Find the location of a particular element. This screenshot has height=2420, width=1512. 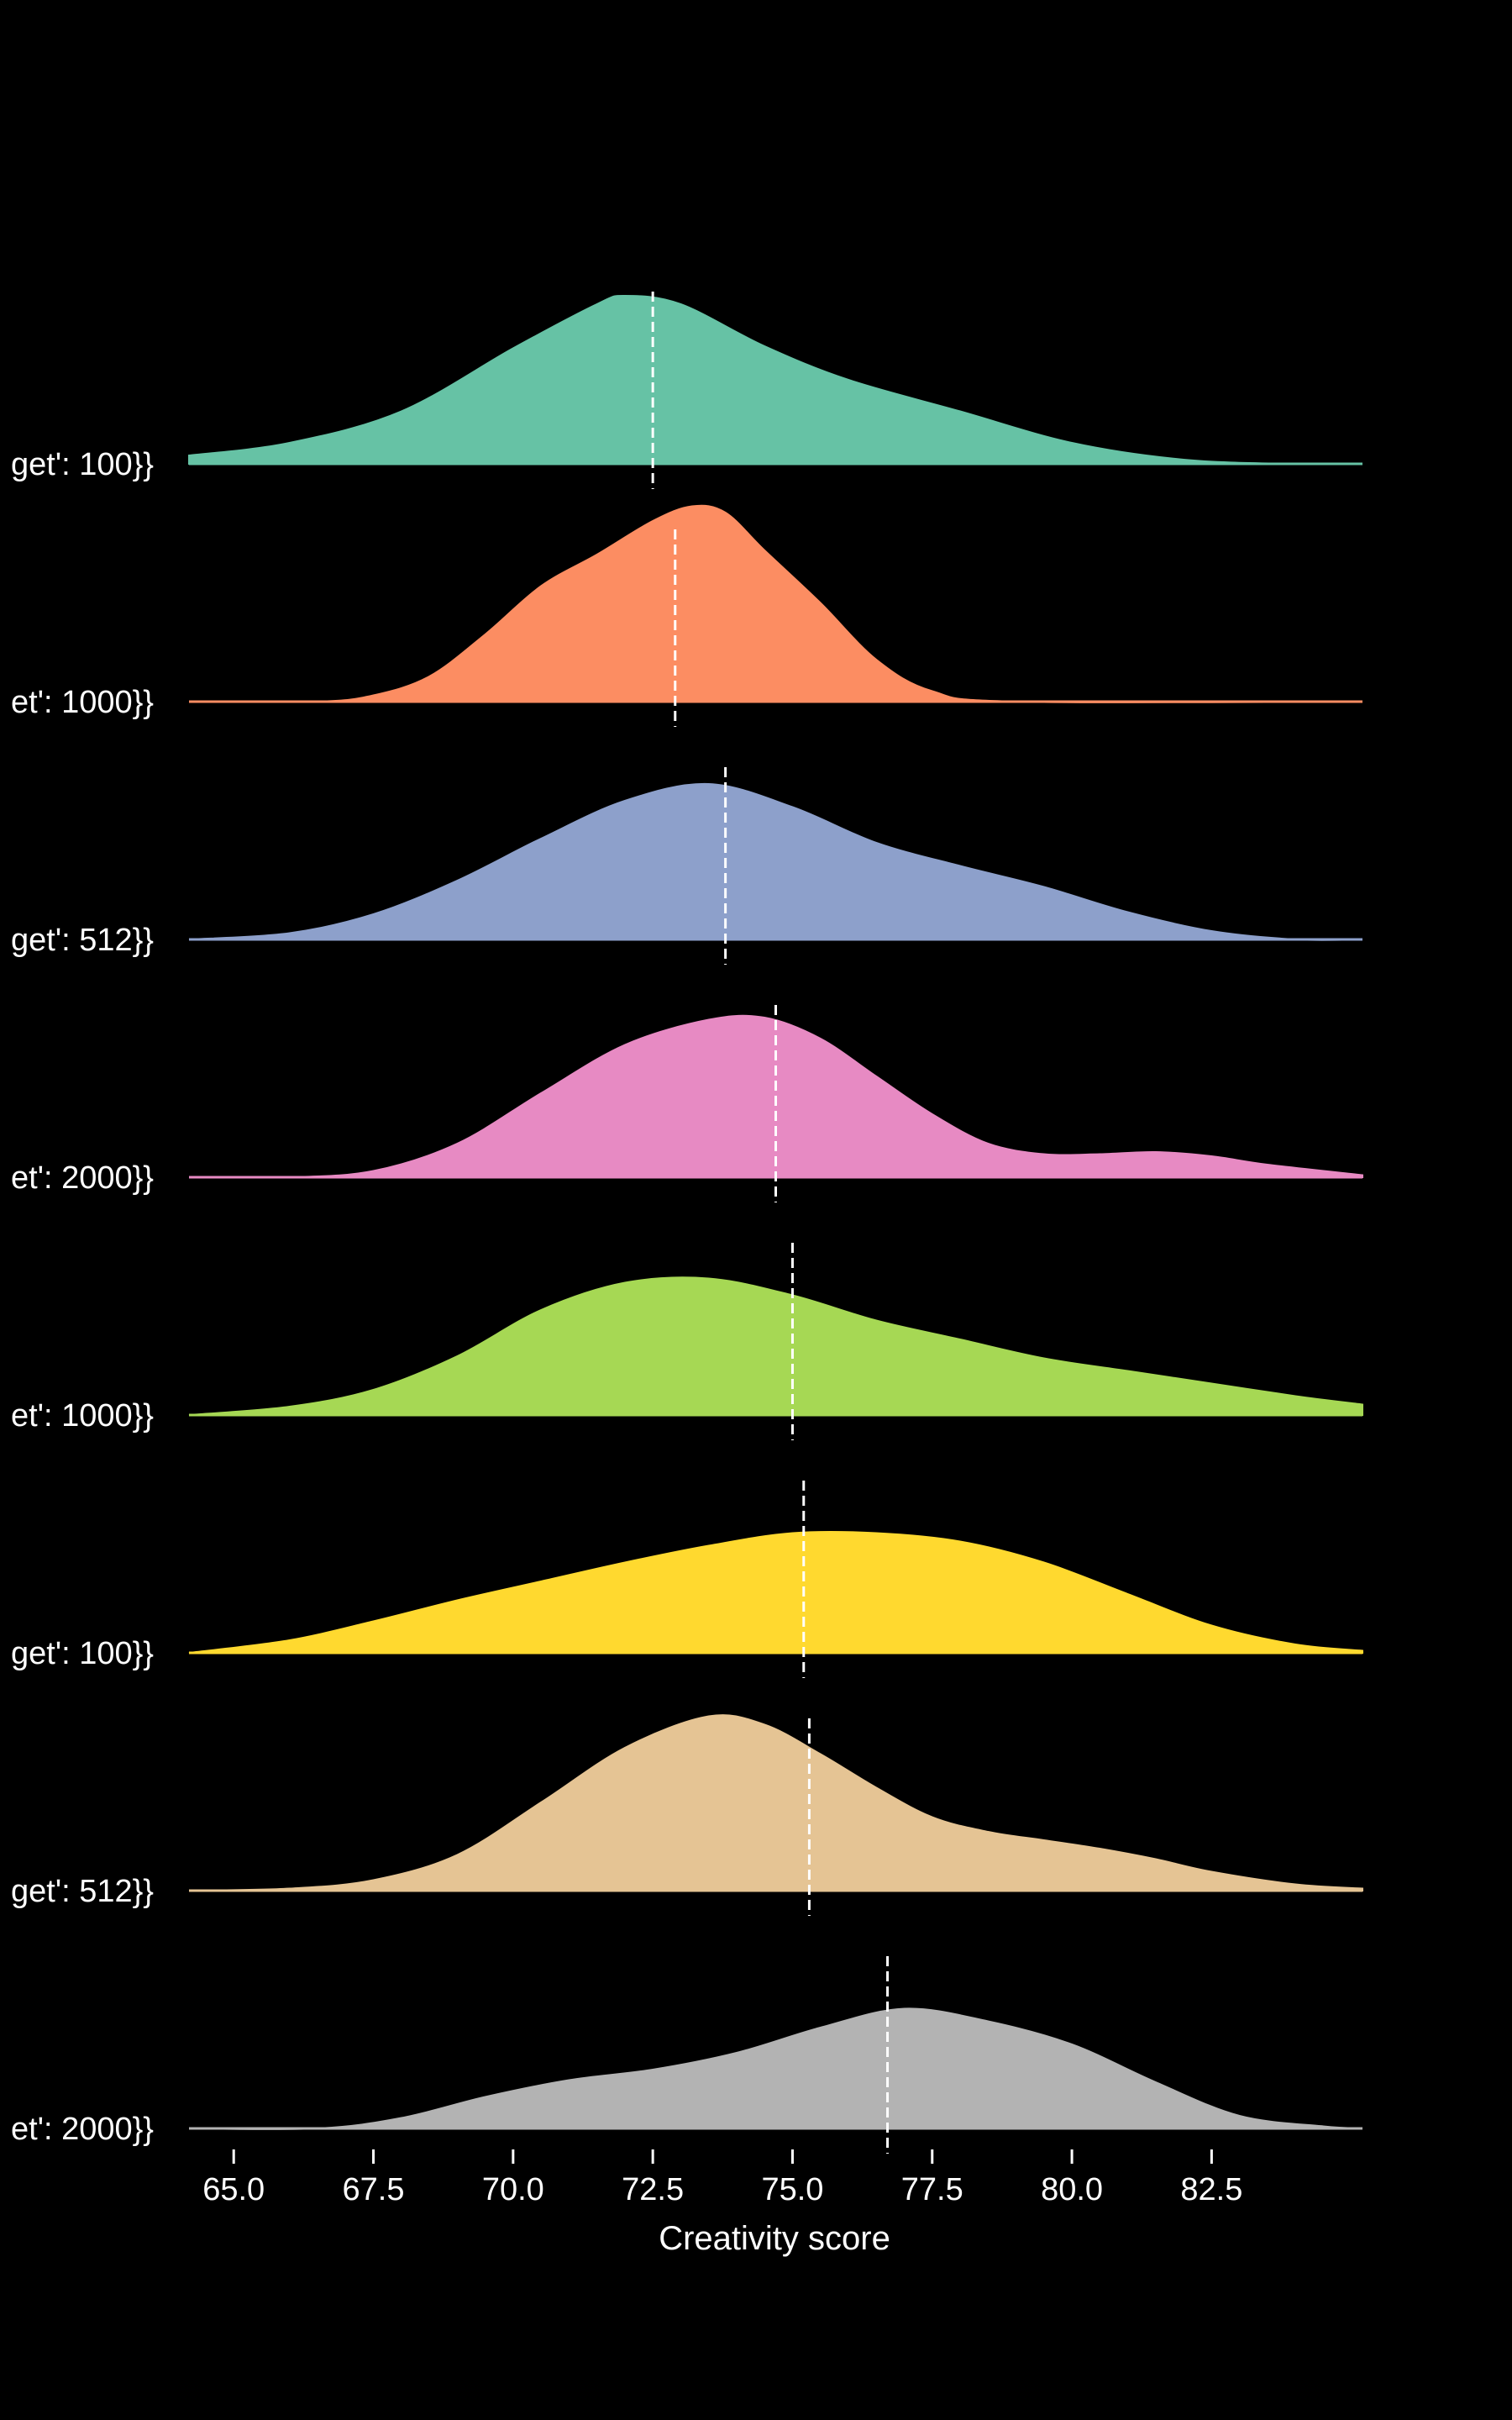

x-tick-label: 75.0 is located at coordinates (792, 2189).